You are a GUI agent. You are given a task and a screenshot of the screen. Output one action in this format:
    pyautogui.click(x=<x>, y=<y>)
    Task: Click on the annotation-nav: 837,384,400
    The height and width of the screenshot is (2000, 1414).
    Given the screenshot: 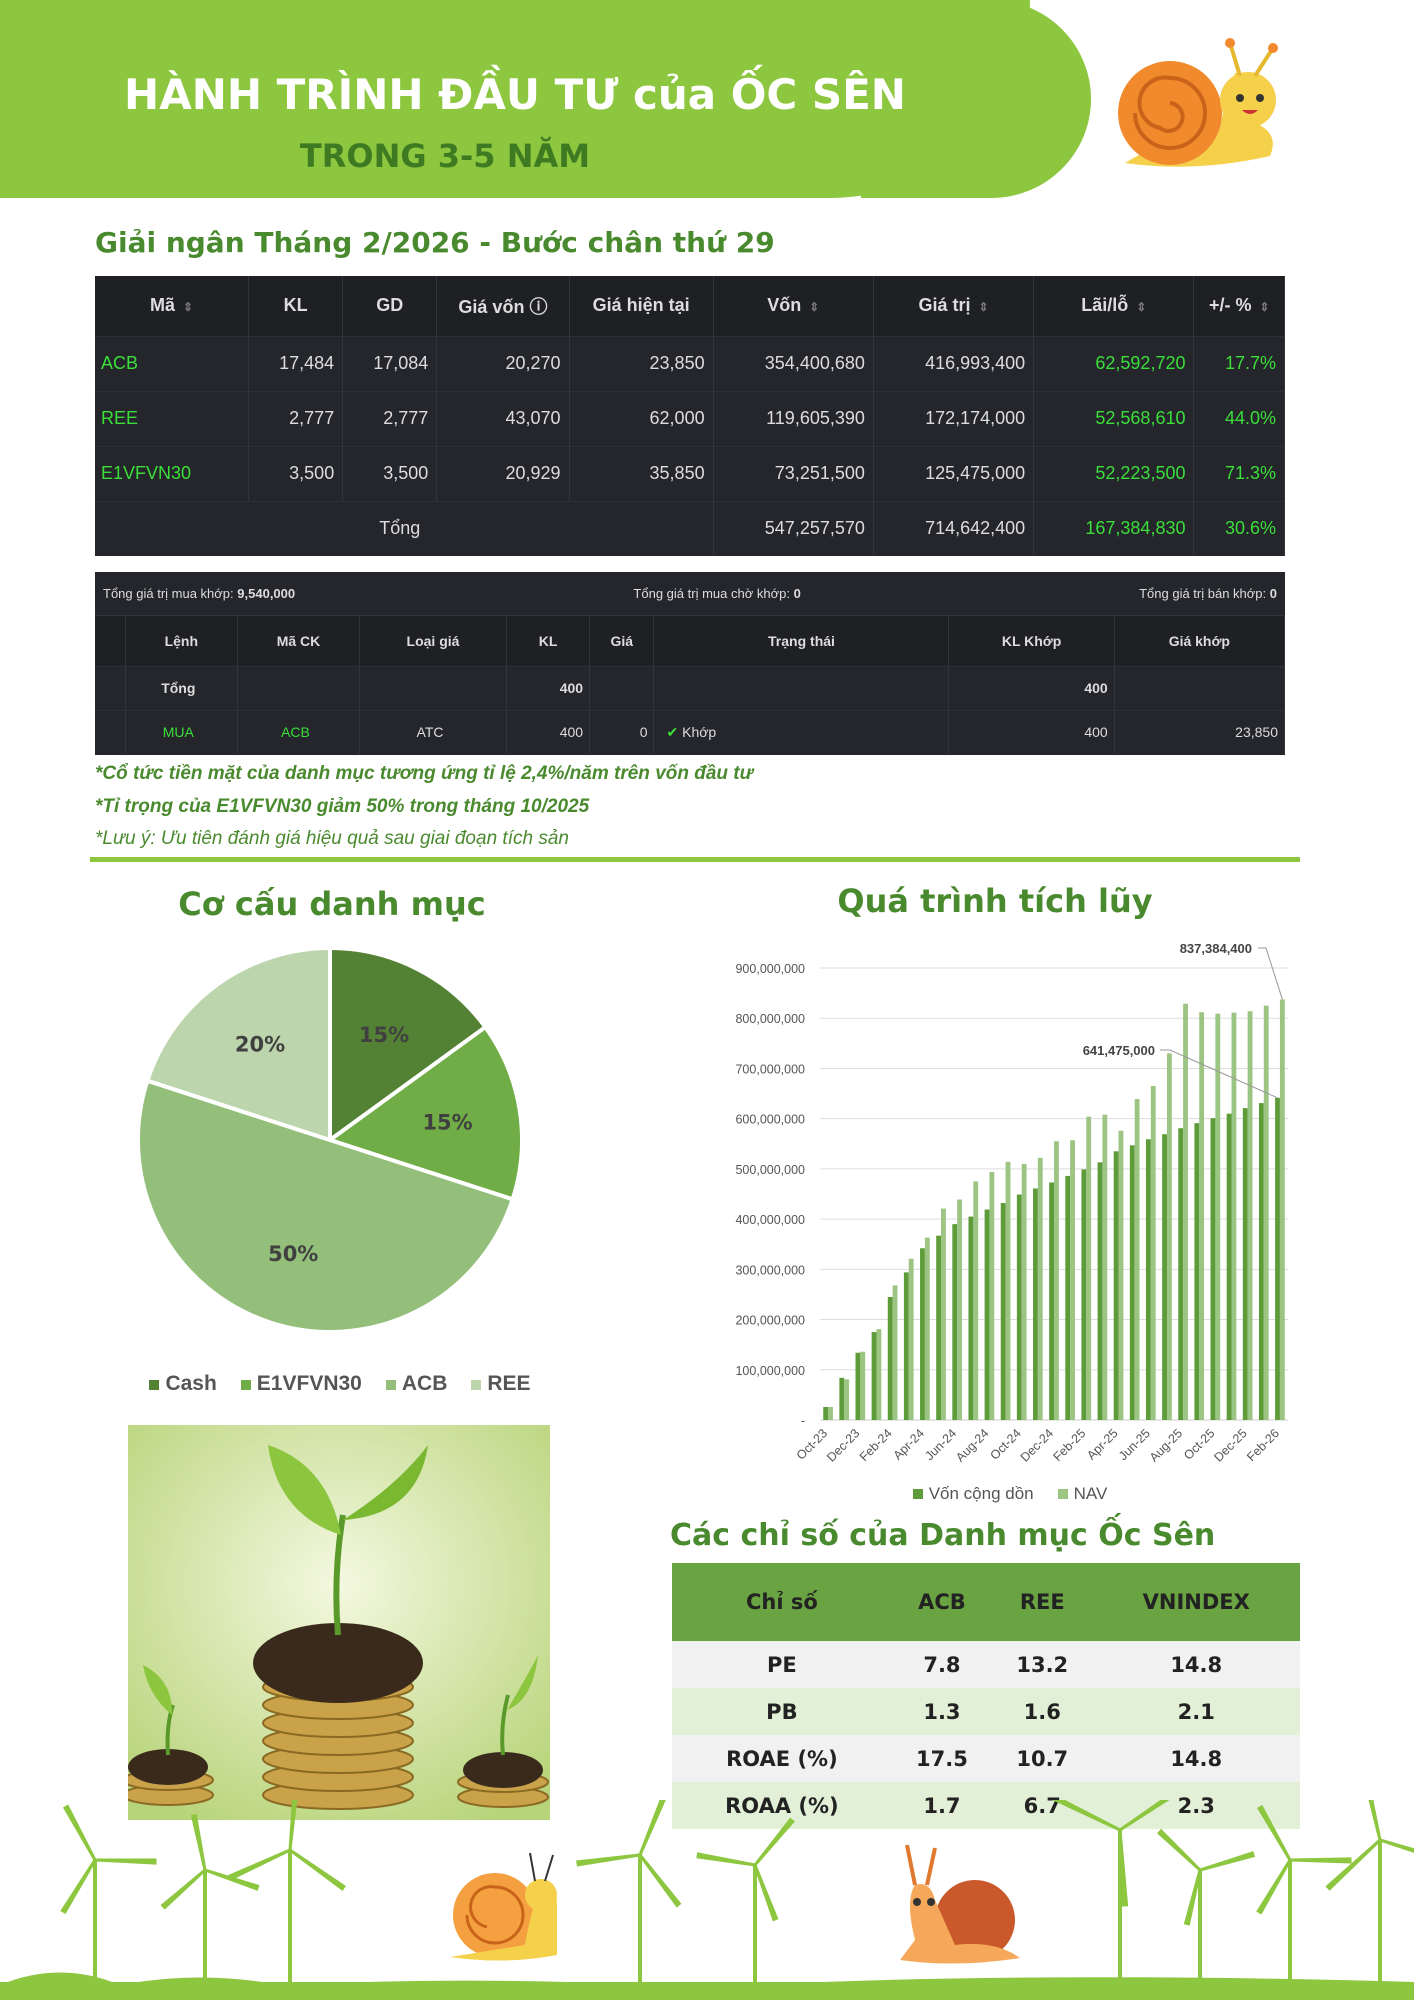 What is the action you would take?
    pyautogui.click(x=1216, y=948)
    